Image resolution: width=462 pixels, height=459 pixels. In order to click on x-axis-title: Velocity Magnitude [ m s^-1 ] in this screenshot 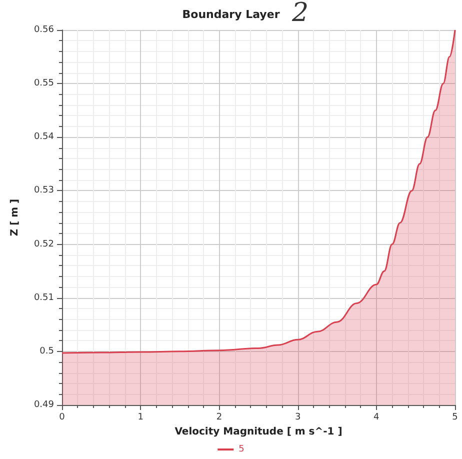, I will do `click(258, 432)`.